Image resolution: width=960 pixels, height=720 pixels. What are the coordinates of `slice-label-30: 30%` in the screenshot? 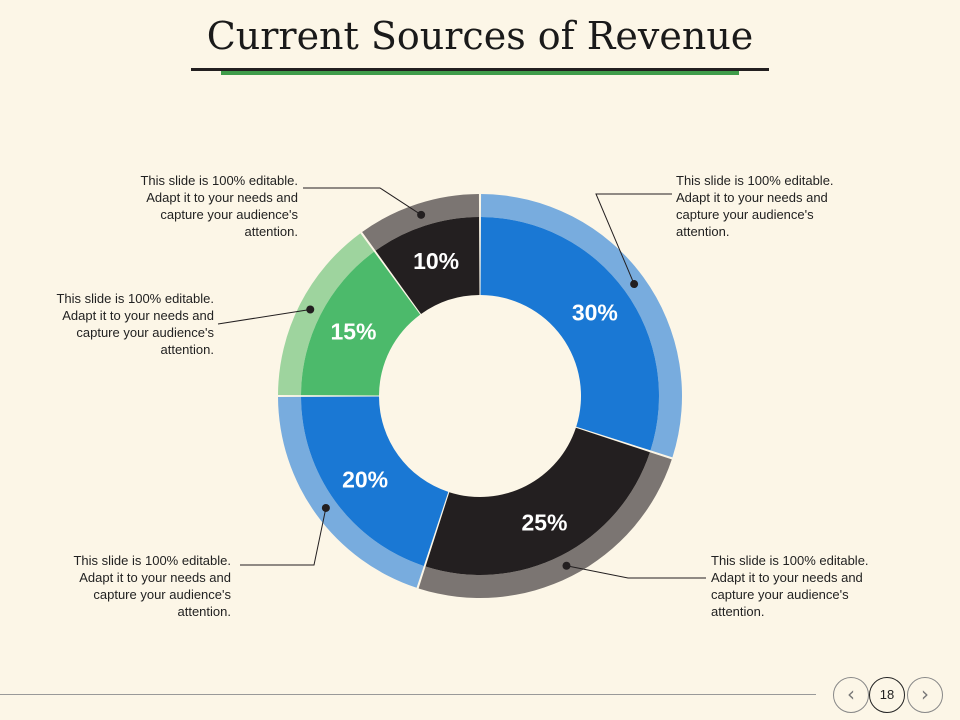 It's located at (595, 313).